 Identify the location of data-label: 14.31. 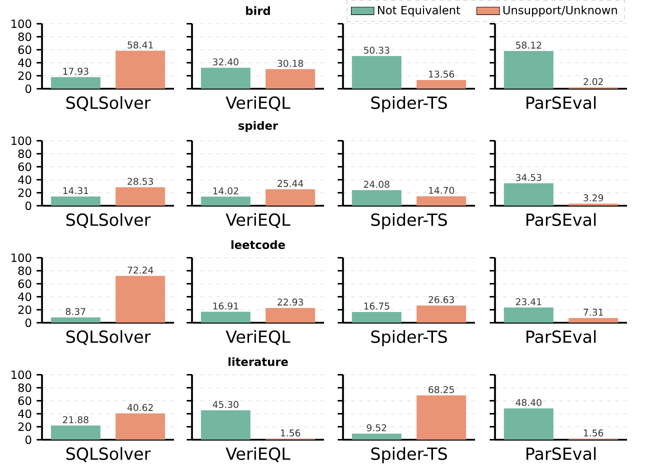
(75, 190).